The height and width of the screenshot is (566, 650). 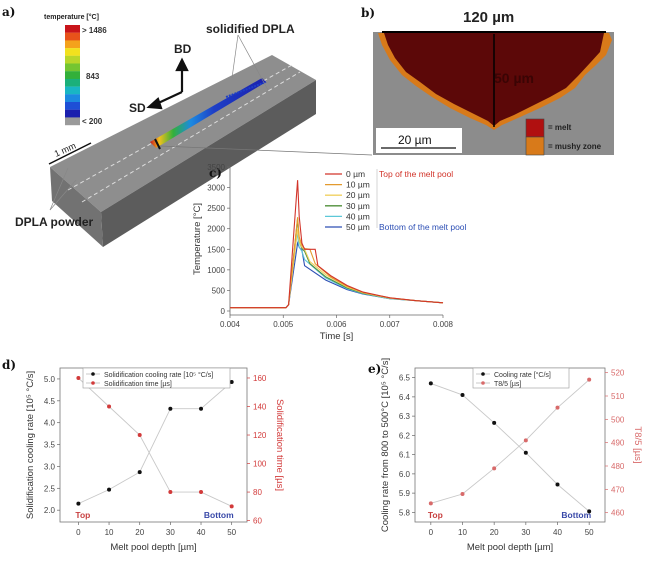 I want to click on y-axis-label: Solidification cooling rate [10⁵ °C/s], so click(x=30, y=445).